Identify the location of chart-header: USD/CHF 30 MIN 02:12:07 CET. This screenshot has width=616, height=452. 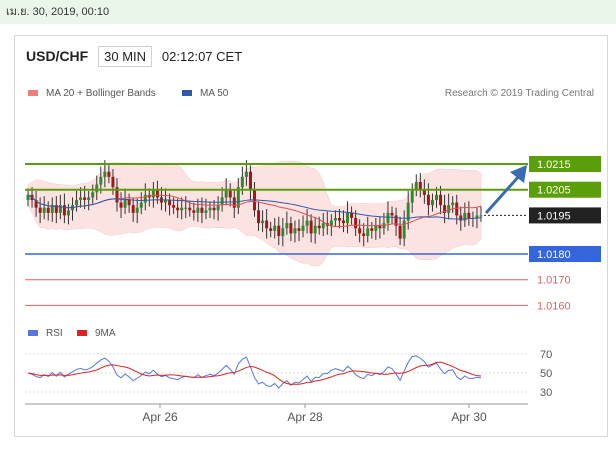
(134, 56).